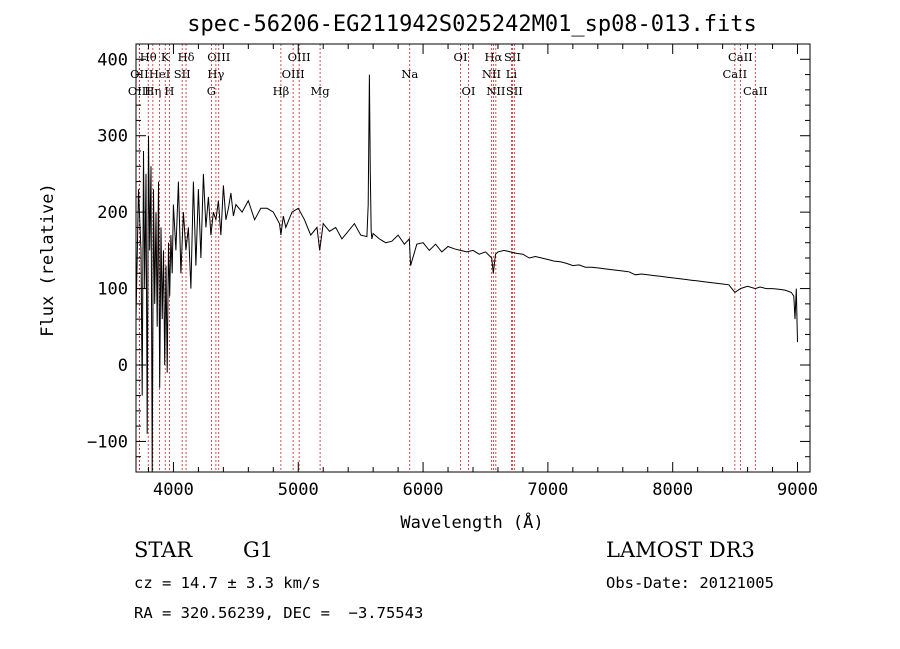 Image resolution: width=900 pixels, height=649 pixels. What do you see at coordinates (672, 490) in the screenshot?
I see `x-tick-label: 8000` at bounding box center [672, 490].